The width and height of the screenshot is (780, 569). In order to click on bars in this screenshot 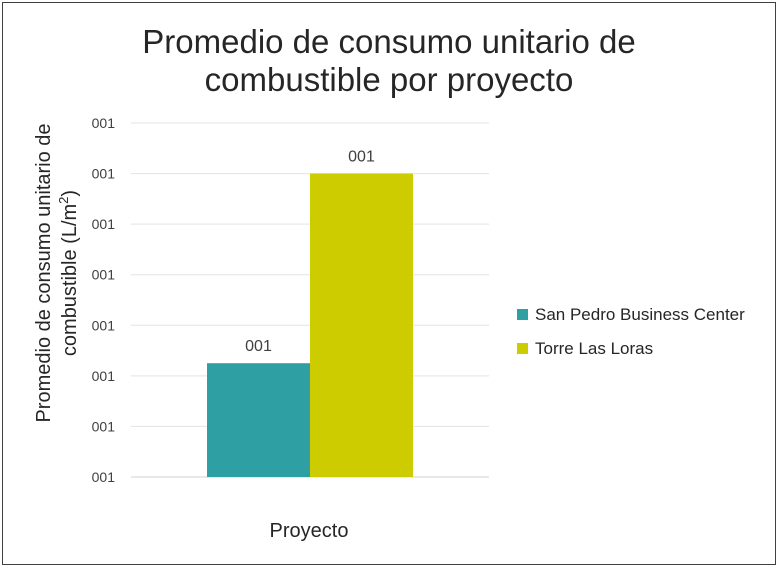, I will do `click(310, 325)`.